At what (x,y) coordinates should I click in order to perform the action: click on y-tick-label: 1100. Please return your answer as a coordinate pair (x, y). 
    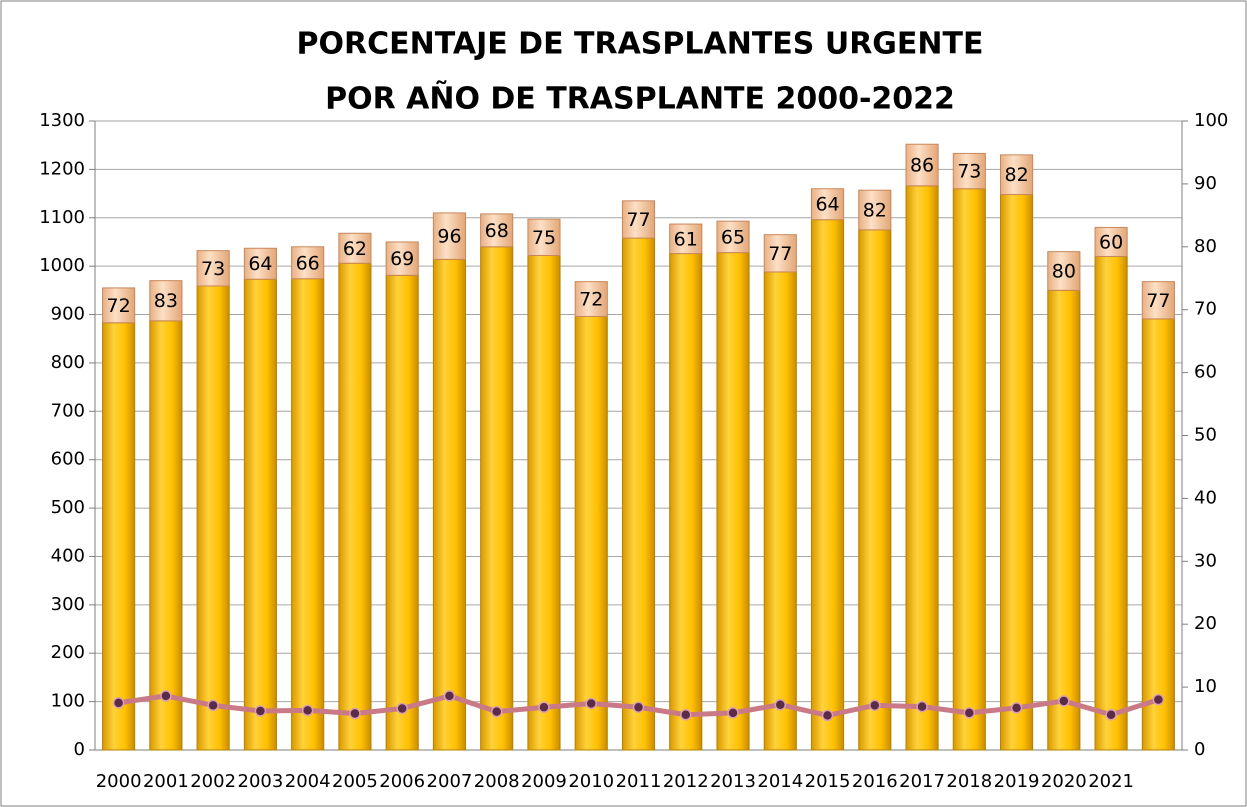
    Looking at the image, I should click on (62, 217).